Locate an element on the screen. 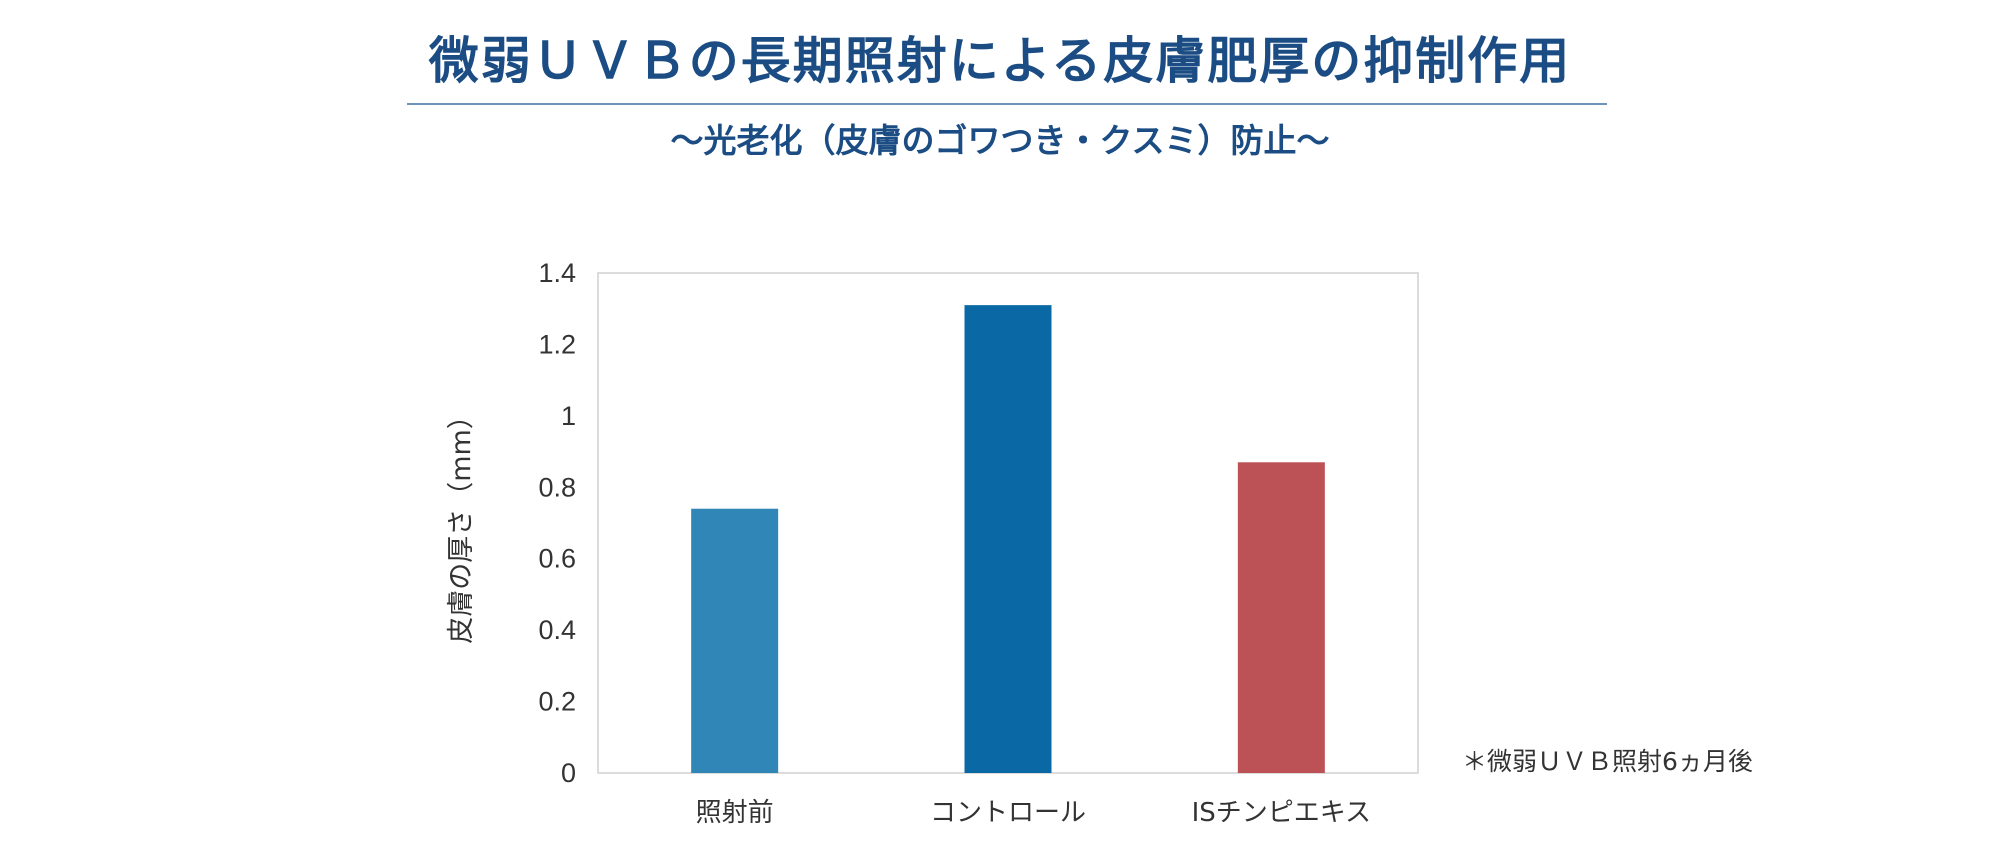 This screenshot has width=2000, height=863. x-axis-categories: 照射前 コントロール ISチンピエキス is located at coordinates (1033, 813).